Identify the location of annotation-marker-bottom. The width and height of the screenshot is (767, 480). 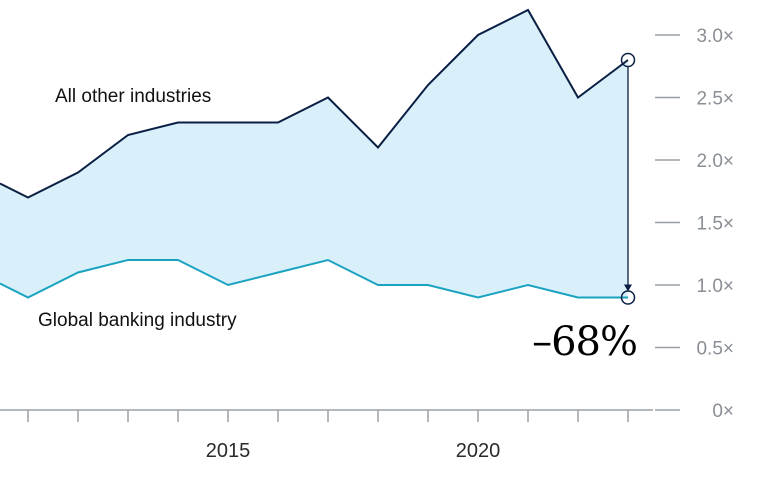
(628, 297).